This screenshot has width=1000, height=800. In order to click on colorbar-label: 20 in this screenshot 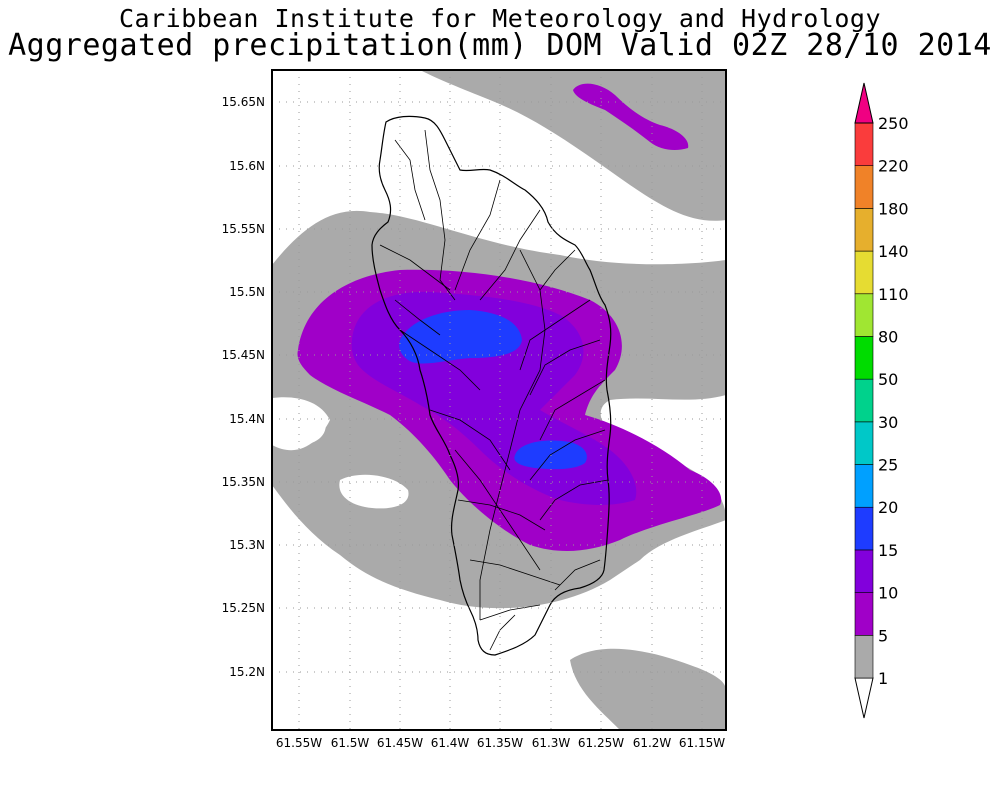, I will do `click(888, 507)`.